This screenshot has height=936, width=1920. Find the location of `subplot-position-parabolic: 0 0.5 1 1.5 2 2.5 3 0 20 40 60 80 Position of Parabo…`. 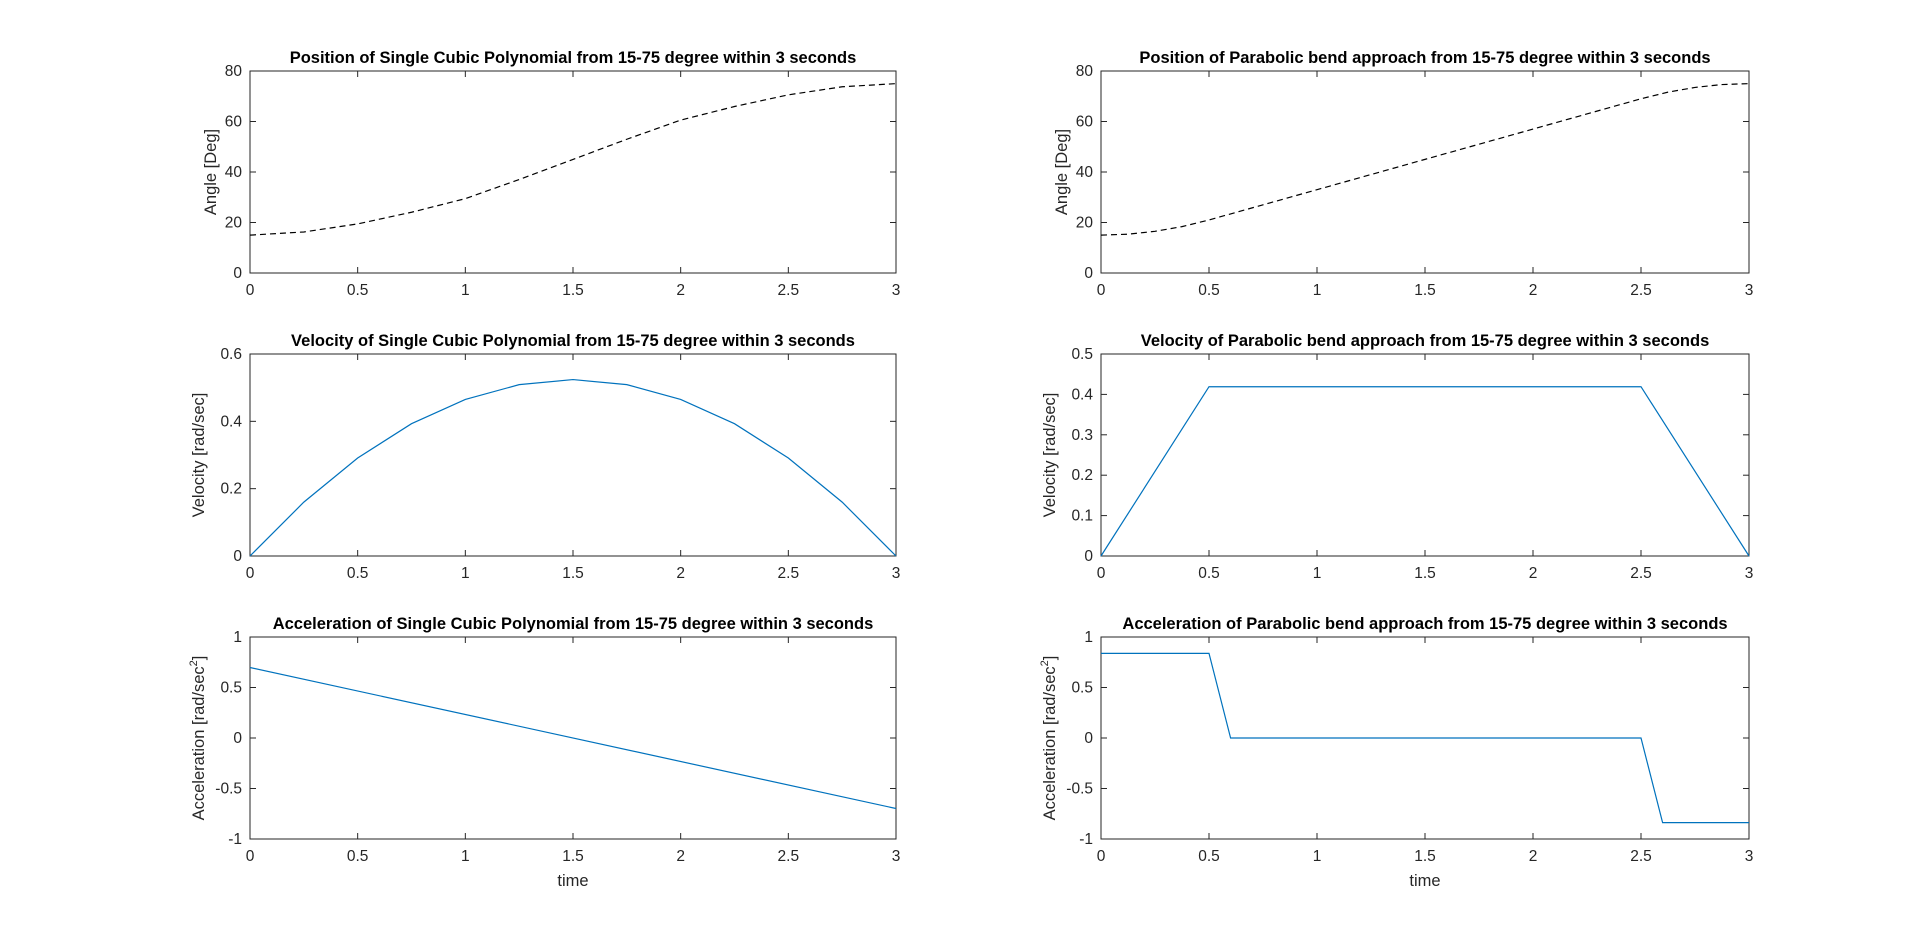

subplot-position-parabolic: 0 0.5 1 1.5 2 2.5 3 0 20 40 60 80 Position of Parabo… is located at coordinates (1403, 174).